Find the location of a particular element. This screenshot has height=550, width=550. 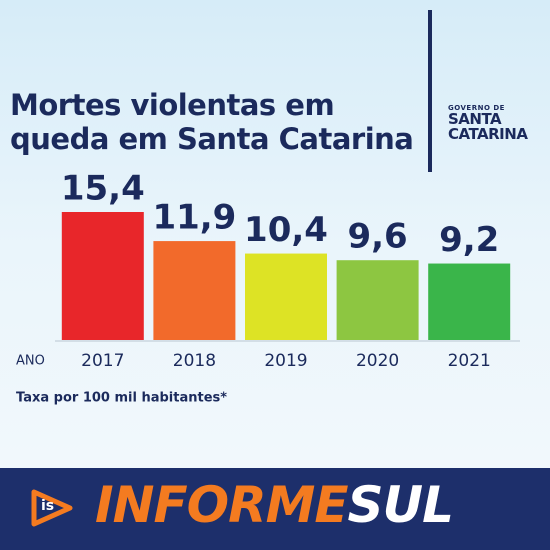

icon: is is located at coordinates (52, 508).